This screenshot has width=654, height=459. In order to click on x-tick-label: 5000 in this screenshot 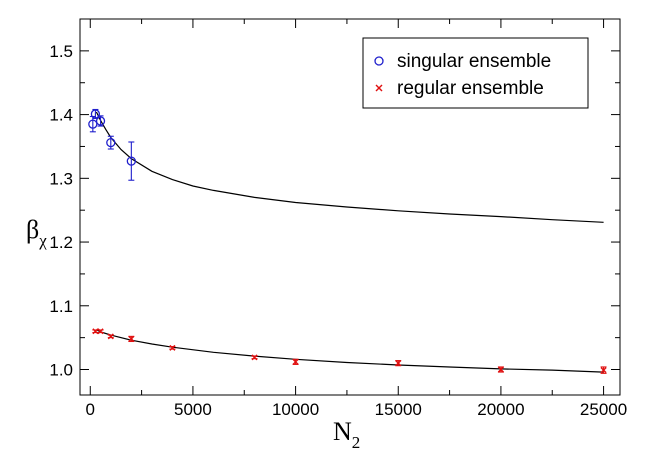, I will do `click(193, 409)`.